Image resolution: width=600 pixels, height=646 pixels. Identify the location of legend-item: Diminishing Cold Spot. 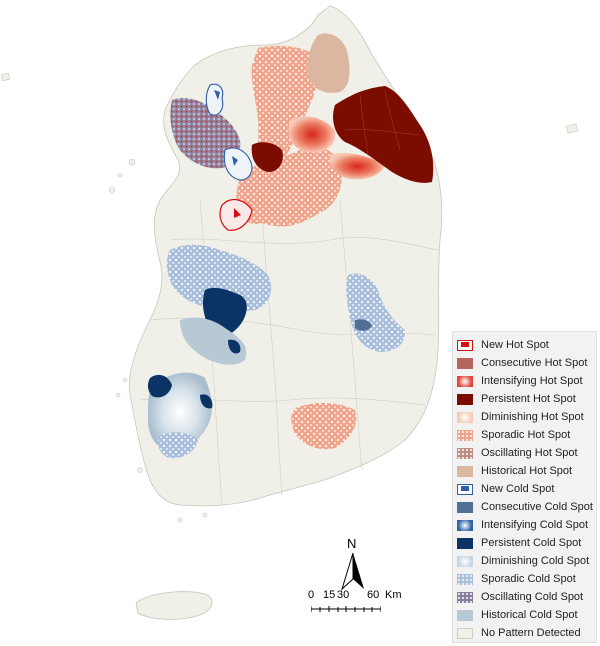
(526, 561).